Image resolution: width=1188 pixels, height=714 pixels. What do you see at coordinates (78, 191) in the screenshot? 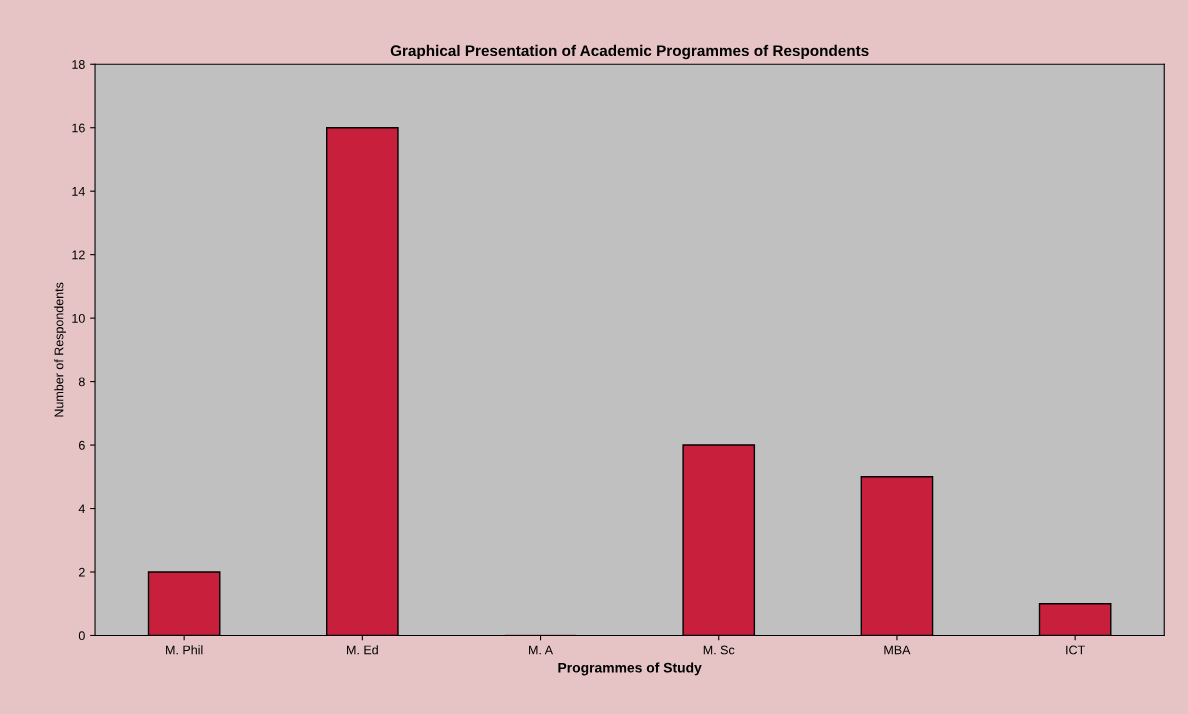
I see `y-tick-label: 14` at bounding box center [78, 191].